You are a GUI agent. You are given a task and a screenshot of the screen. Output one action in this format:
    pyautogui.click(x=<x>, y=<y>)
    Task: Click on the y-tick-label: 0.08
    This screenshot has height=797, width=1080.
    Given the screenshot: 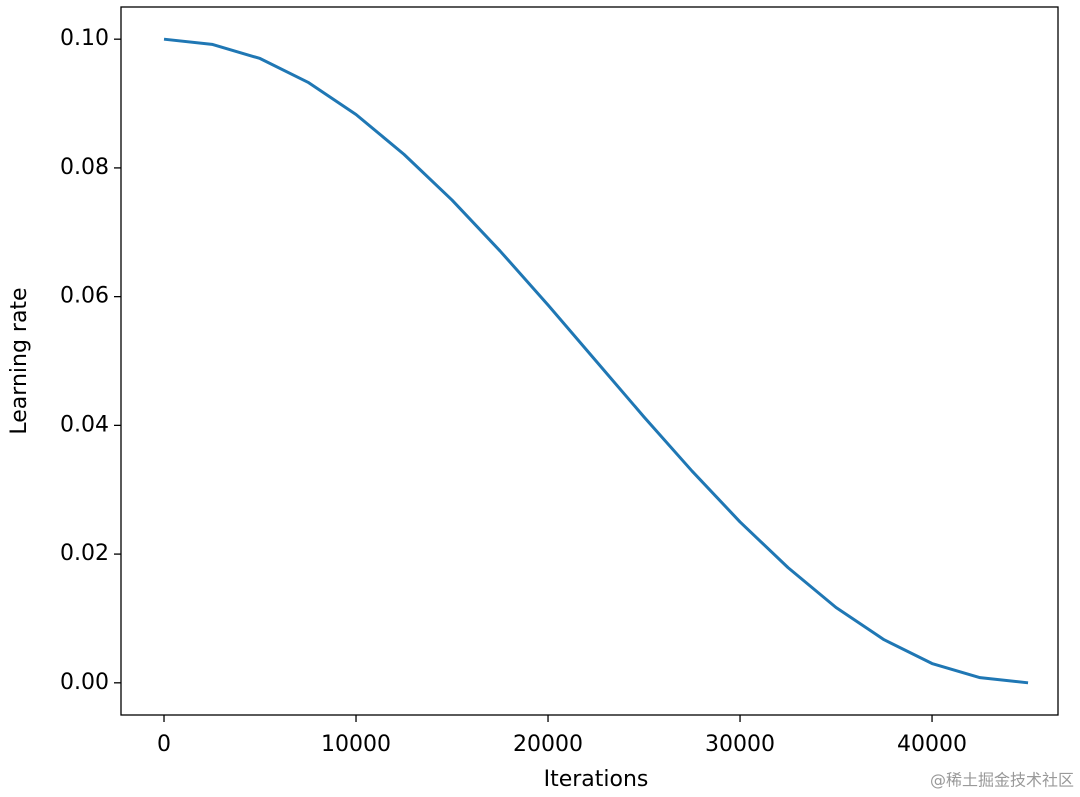 What is the action you would take?
    pyautogui.click(x=84, y=167)
    